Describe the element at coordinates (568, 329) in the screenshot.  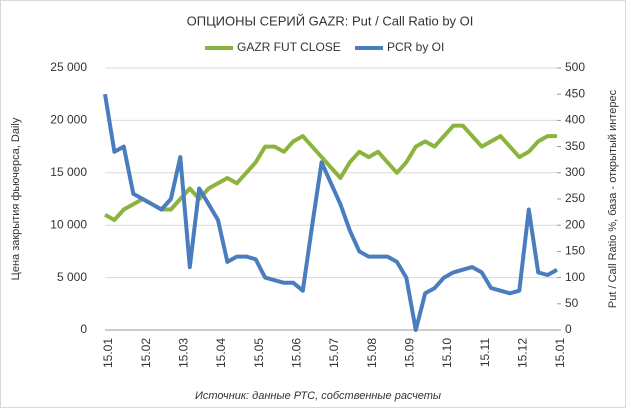
I see `y2-tick-label: 0` at that location.